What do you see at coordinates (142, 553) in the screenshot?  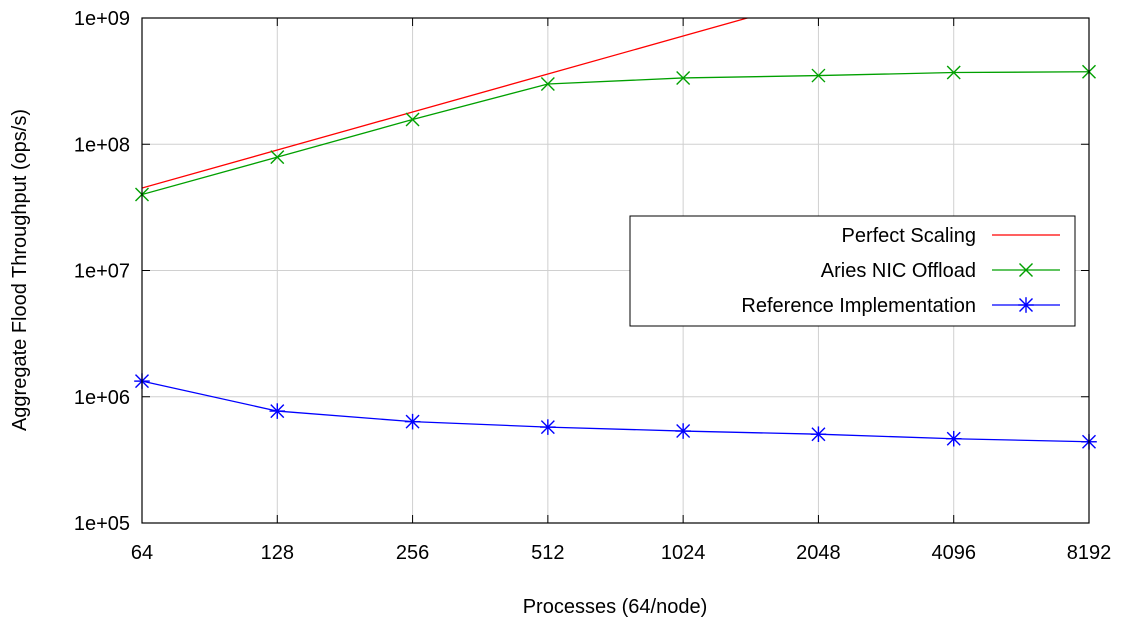 I see `x-tick-label: 64` at bounding box center [142, 553].